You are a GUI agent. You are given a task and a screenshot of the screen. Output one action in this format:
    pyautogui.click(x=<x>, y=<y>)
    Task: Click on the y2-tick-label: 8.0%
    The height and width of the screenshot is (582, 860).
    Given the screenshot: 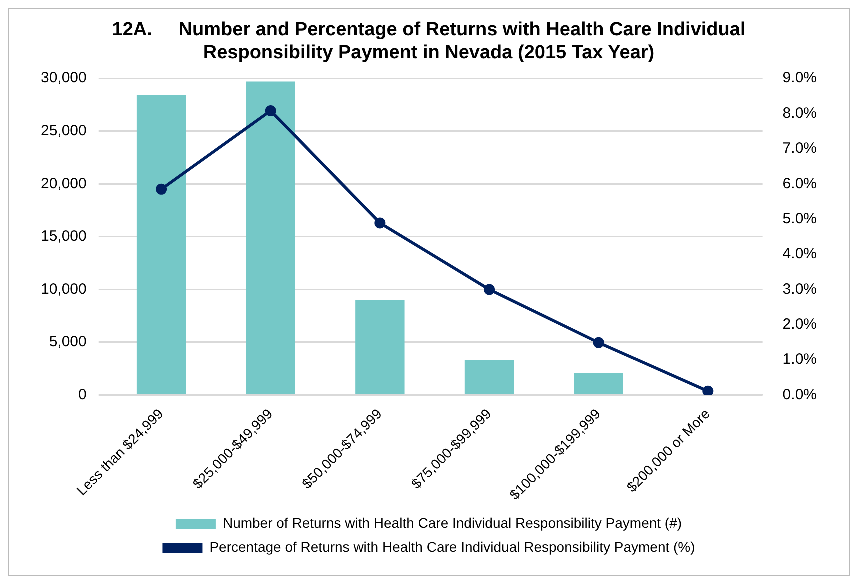 What is the action you would take?
    pyautogui.click(x=800, y=113)
    